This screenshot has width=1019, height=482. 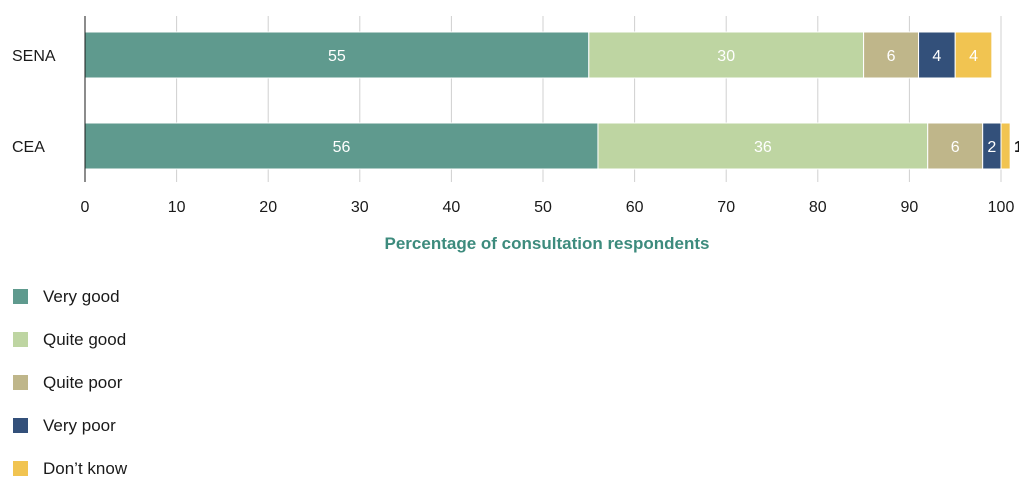 I want to click on x-tick-label: 50, so click(x=543, y=207).